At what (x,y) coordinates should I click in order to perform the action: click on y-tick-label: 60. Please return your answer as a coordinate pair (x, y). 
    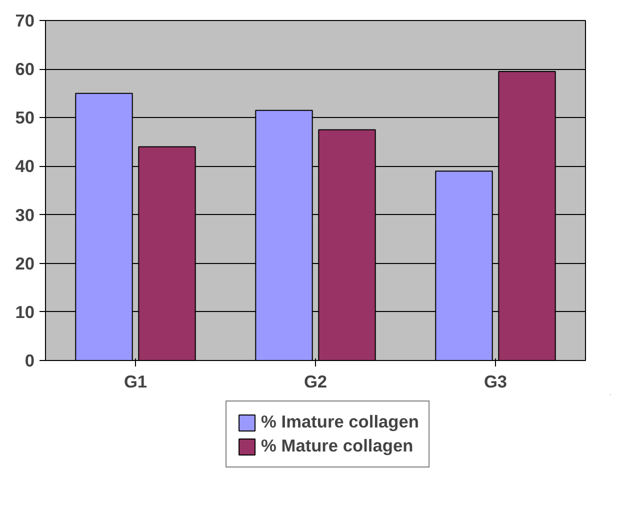
    Looking at the image, I should click on (25, 69).